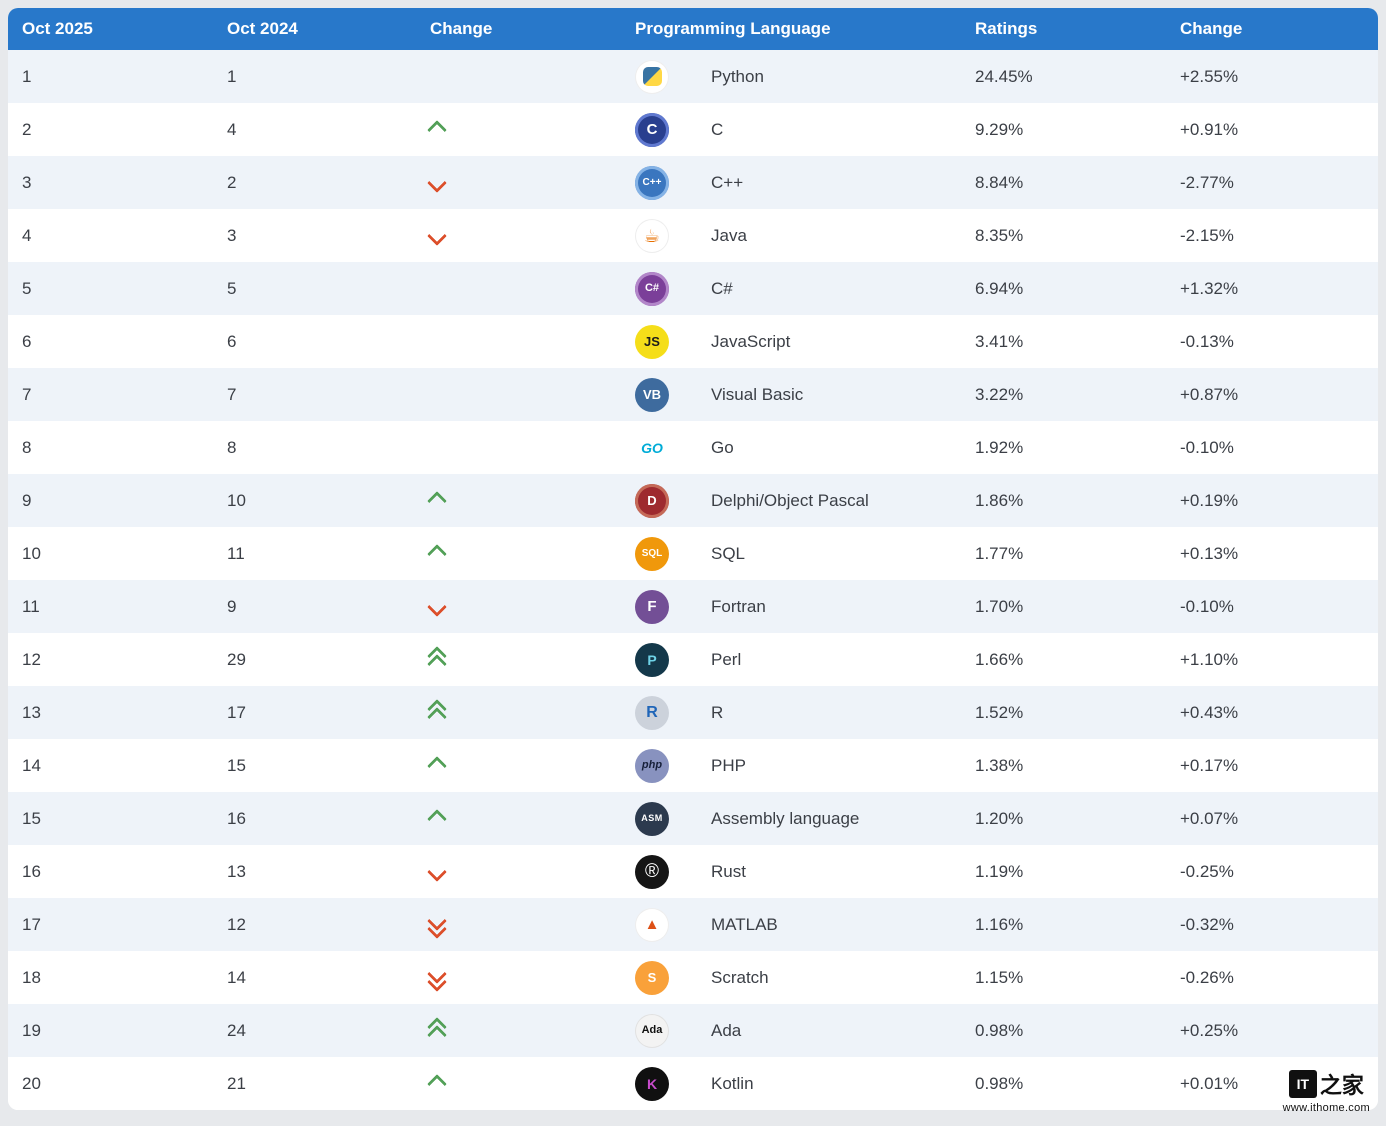 This screenshot has height=1126, width=1386. Describe the element at coordinates (1341, 1085) in the screenshot. I see `ithome-logo-cn: 之家` at that location.